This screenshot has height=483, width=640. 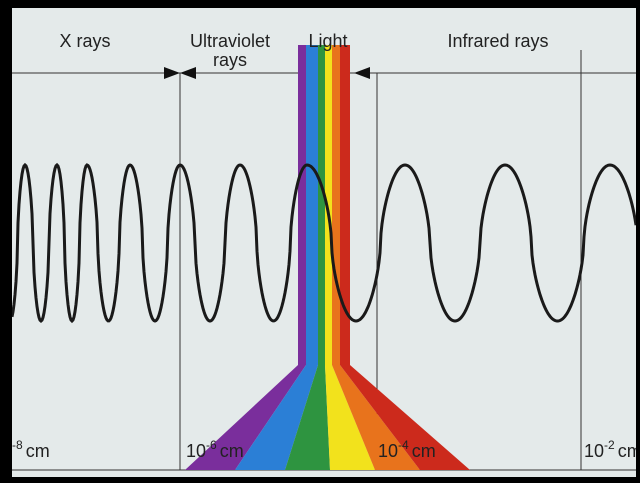 What do you see at coordinates (320, 480) in the screenshot?
I see `frame-bottom` at bounding box center [320, 480].